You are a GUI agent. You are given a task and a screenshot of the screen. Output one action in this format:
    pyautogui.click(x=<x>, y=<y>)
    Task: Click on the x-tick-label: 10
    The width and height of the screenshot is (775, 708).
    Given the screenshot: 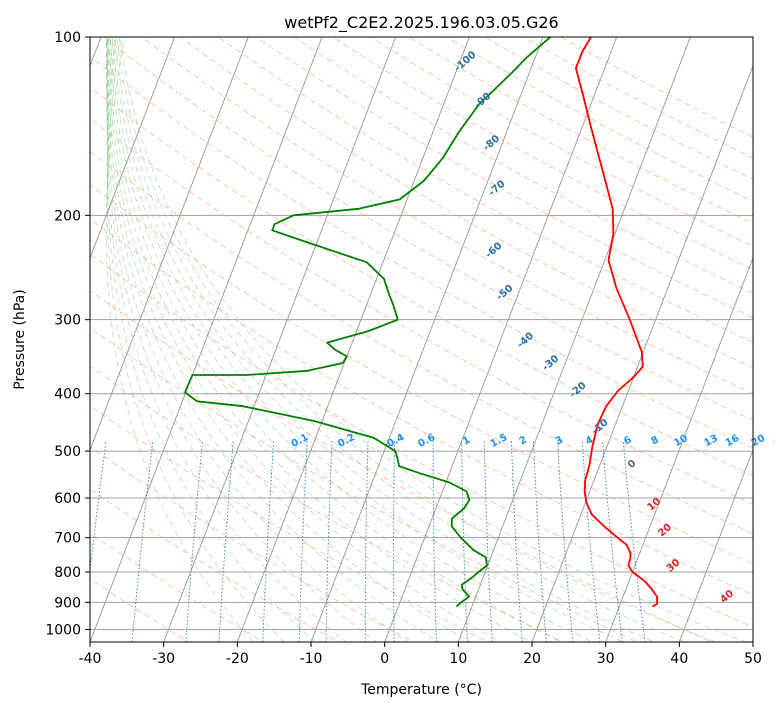 What is the action you would take?
    pyautogui.click(x=458, y=659)
    